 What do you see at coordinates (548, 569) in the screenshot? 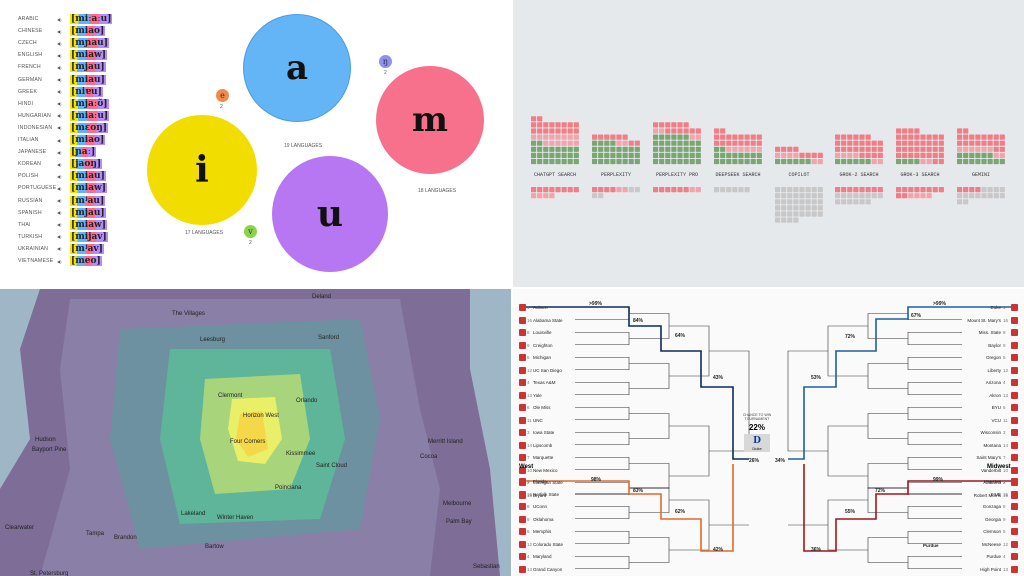
I see `team-name: Grand Canyon` at bounding box center [548, 569].